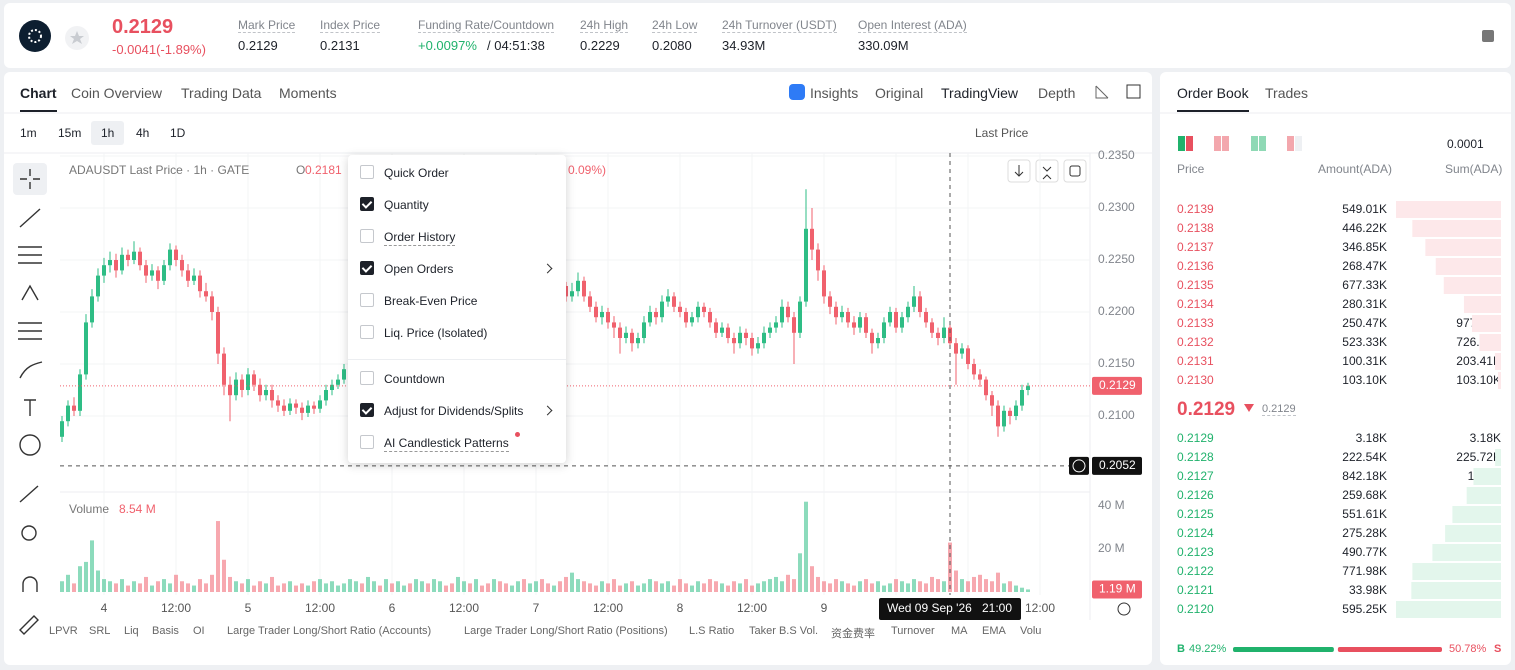 This screenshot has height=670, width=1515. Describe the element at coordinates (137, 509) in the screenshot. I see `volume-value: 8.54 M` at that location.